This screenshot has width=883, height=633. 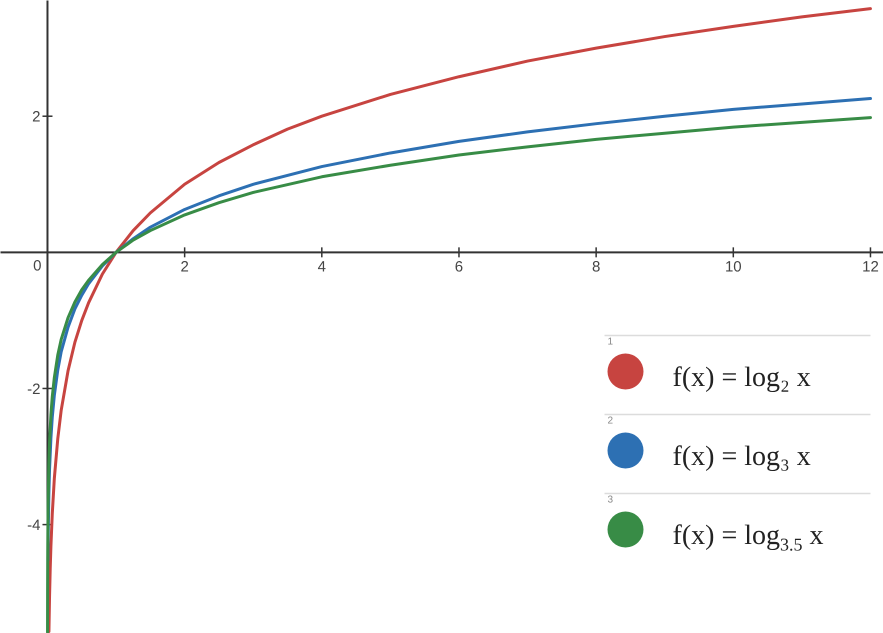 What do you see at coordinates (36, 117) in the screenshot?
I see `y-tick-label: 2` at bounding box center [36, 117].